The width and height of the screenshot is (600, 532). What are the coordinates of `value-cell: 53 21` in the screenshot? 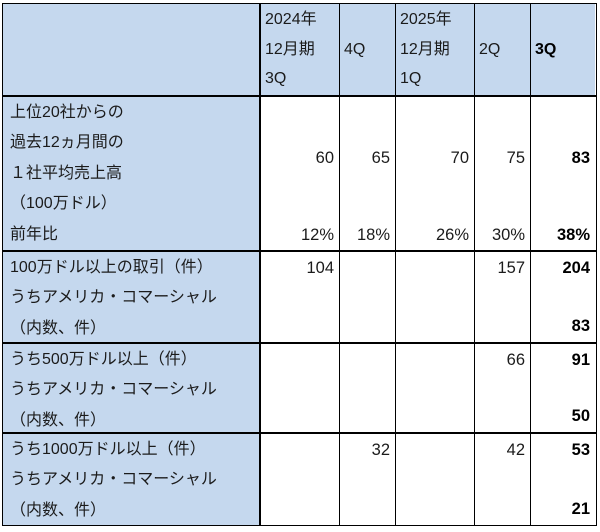 It's located at (562, 479).